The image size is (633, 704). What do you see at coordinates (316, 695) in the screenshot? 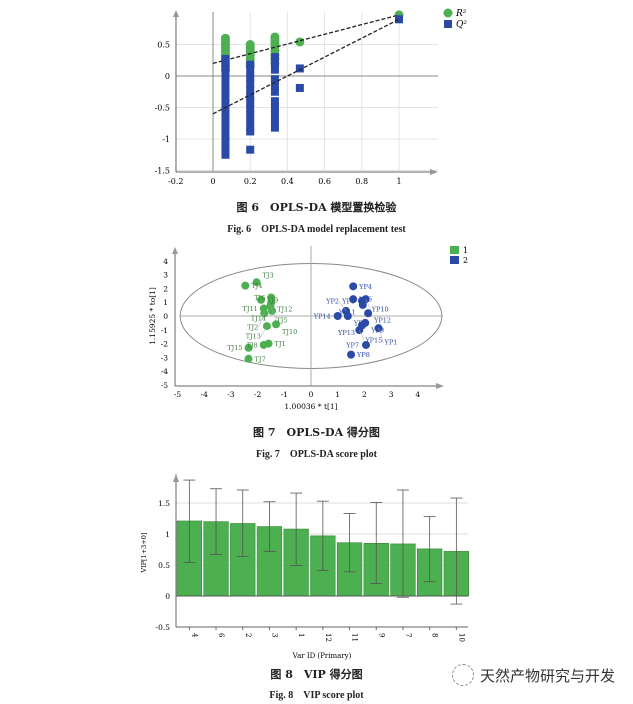
I see `fig8-caption-en: Fig. 8 VIP score plot` at bounding box center [316, 695].